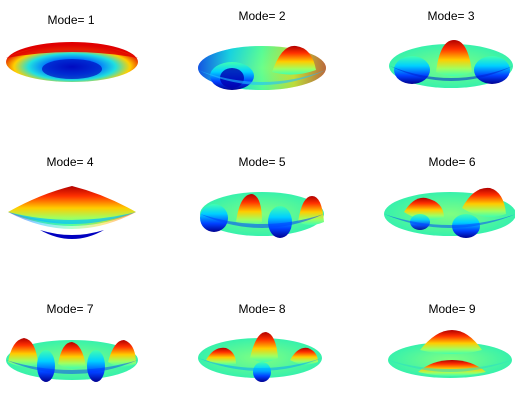 The image size is (515, 394). I want to click on mode-4-surface, so click(72, 212).